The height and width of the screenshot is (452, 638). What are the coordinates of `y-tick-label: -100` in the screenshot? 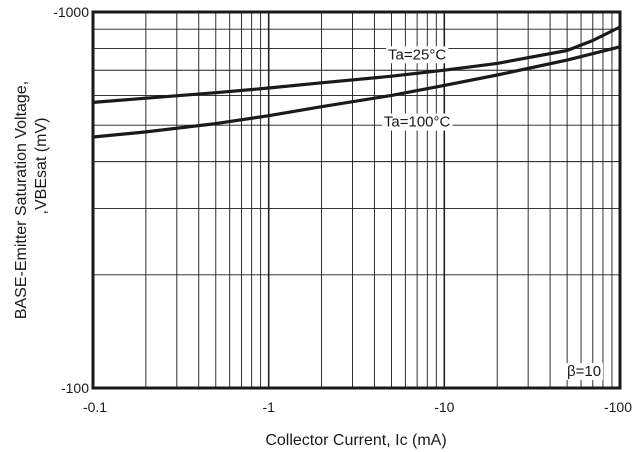 It's located at (75, 388).